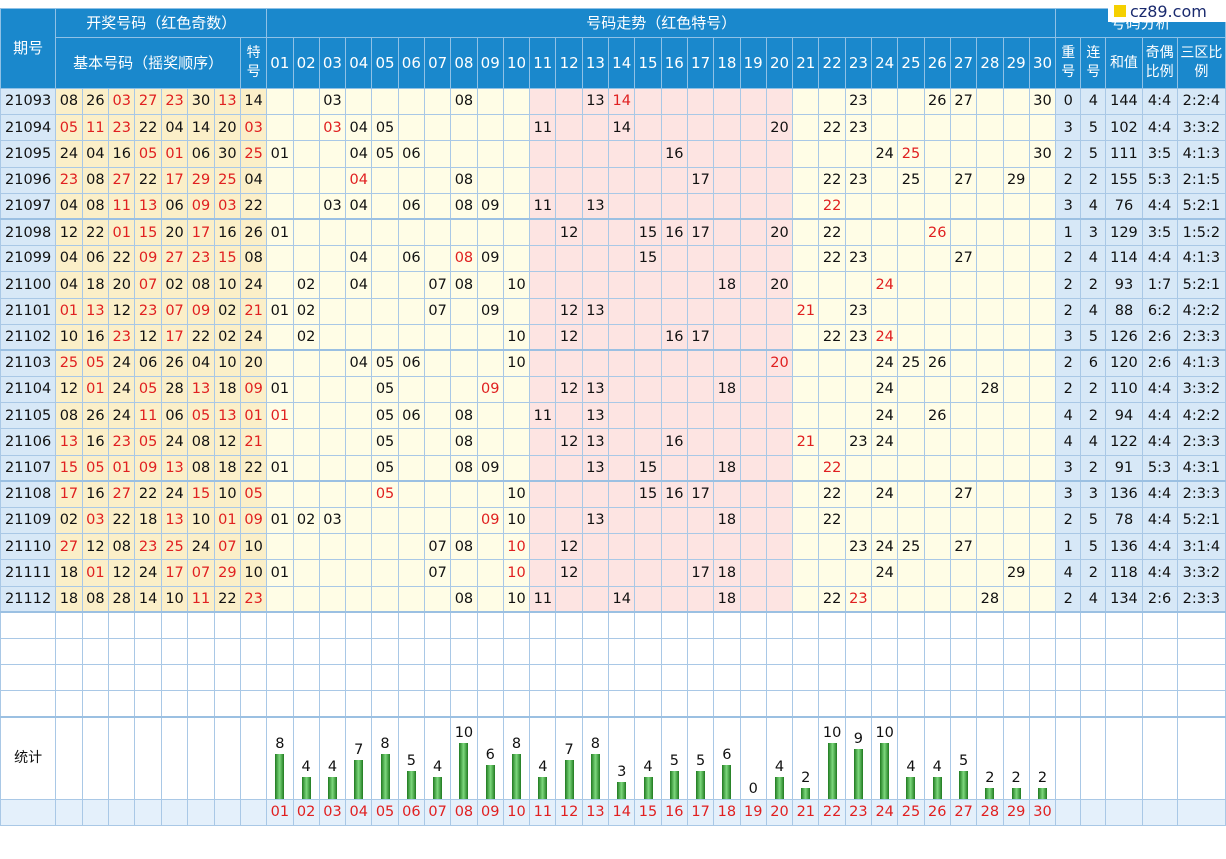  Describe the element at coordinates (148, 442) in the screenshot. I see `basic-number: 05` at that location.